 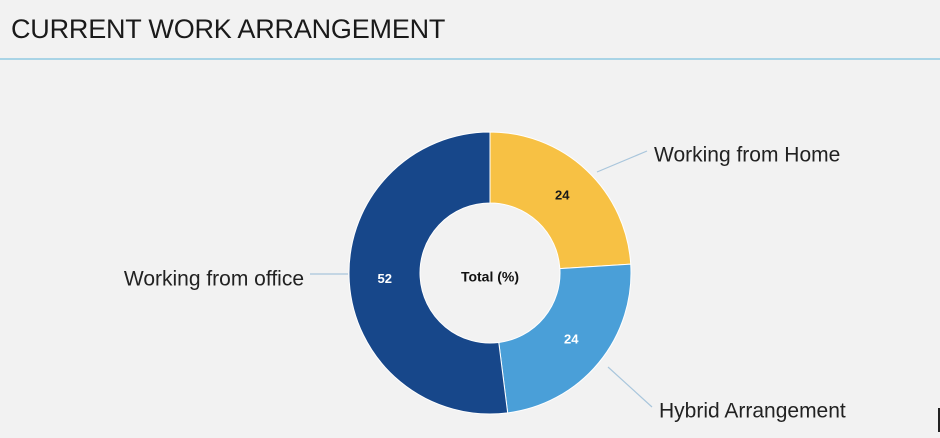 I want to click on page-title: CURRENT WORK ARRANGEMENT, so click(x=228, y=29).